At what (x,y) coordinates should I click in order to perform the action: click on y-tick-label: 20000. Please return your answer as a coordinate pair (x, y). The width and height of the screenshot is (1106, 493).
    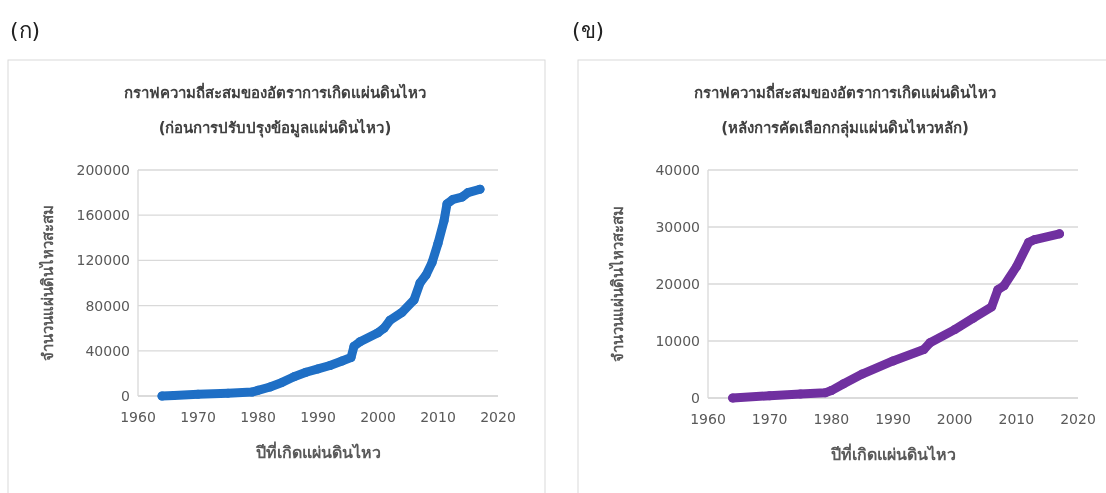
    Looking at the image, I should click on (677, 284).